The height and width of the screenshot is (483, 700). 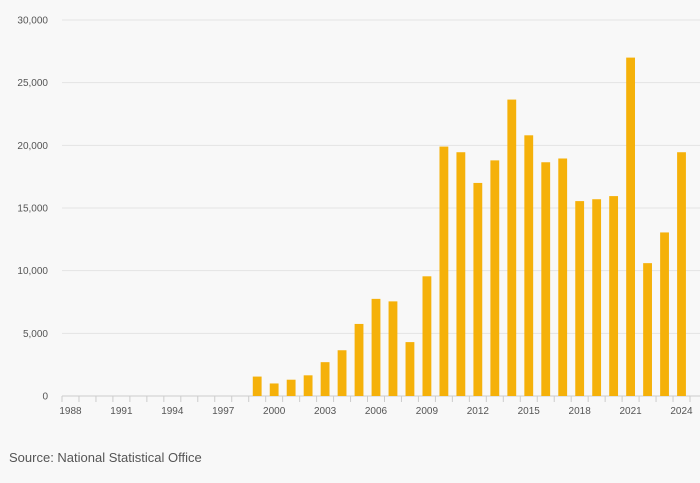 What do you see at coordinates (172, 411) in the screenshot?
I see `x-tick-label: 1994` at bounding box center [172, 411].